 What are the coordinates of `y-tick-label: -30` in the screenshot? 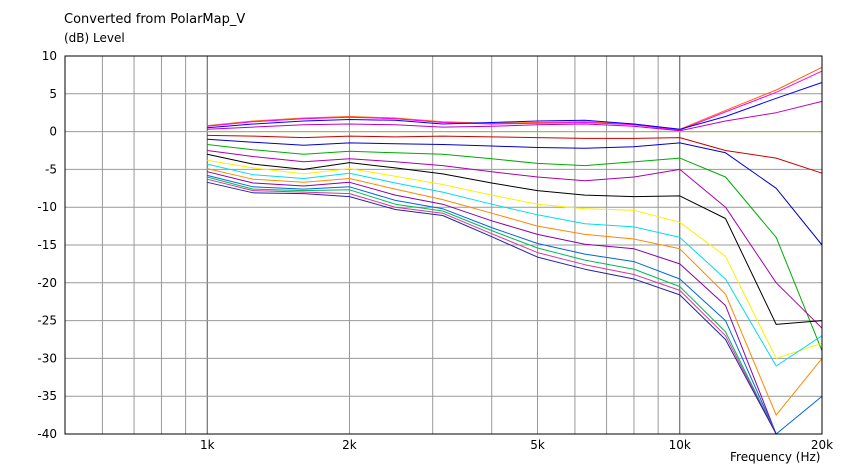 It's located at (47, 358).